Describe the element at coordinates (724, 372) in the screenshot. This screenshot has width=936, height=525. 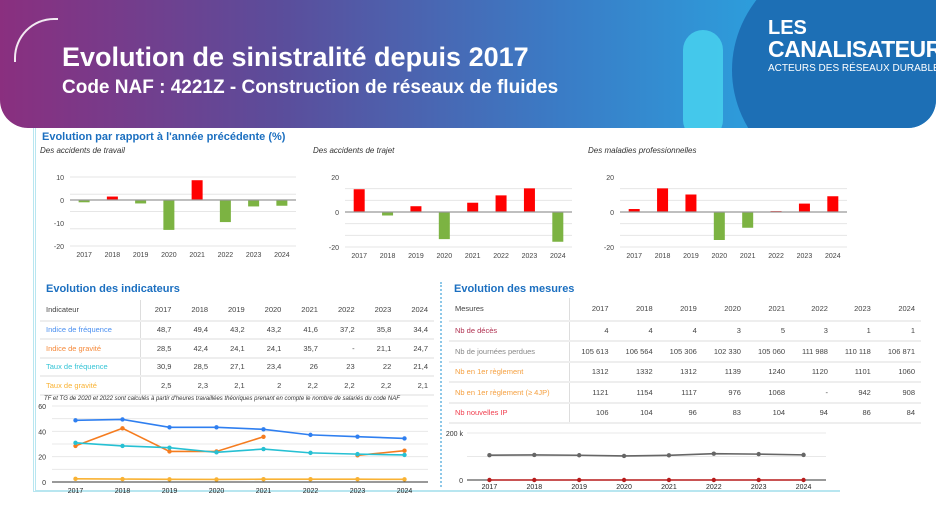
I see `table-cell: 1139` at that location.